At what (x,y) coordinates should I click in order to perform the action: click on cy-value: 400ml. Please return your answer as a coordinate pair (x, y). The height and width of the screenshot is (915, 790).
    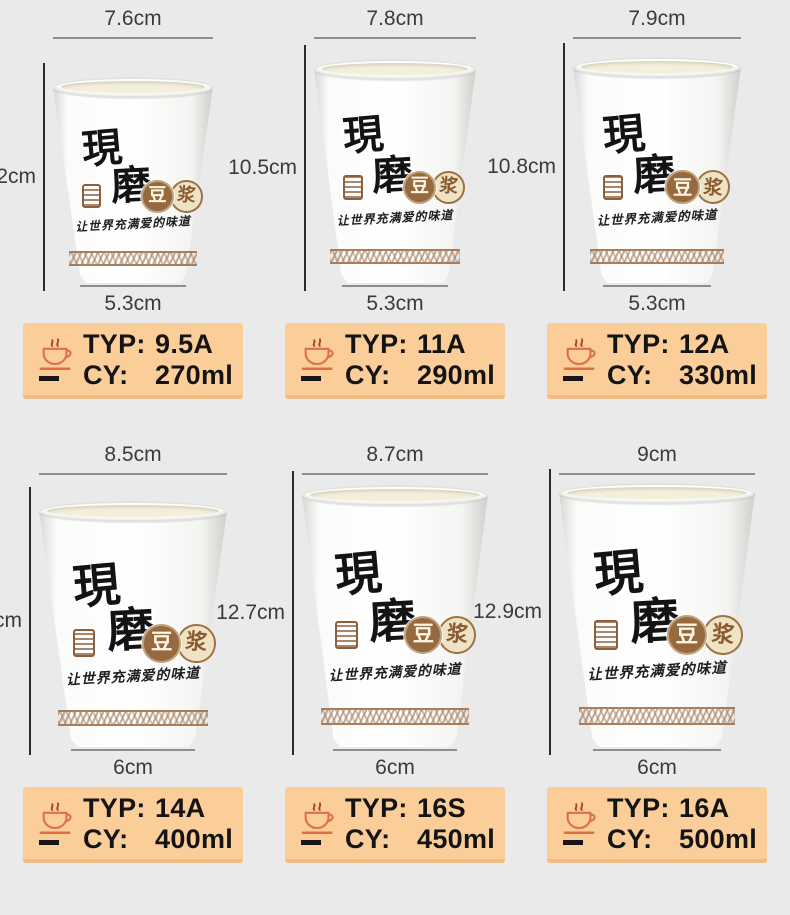
    Looking at the image, I should click on (194, 838).